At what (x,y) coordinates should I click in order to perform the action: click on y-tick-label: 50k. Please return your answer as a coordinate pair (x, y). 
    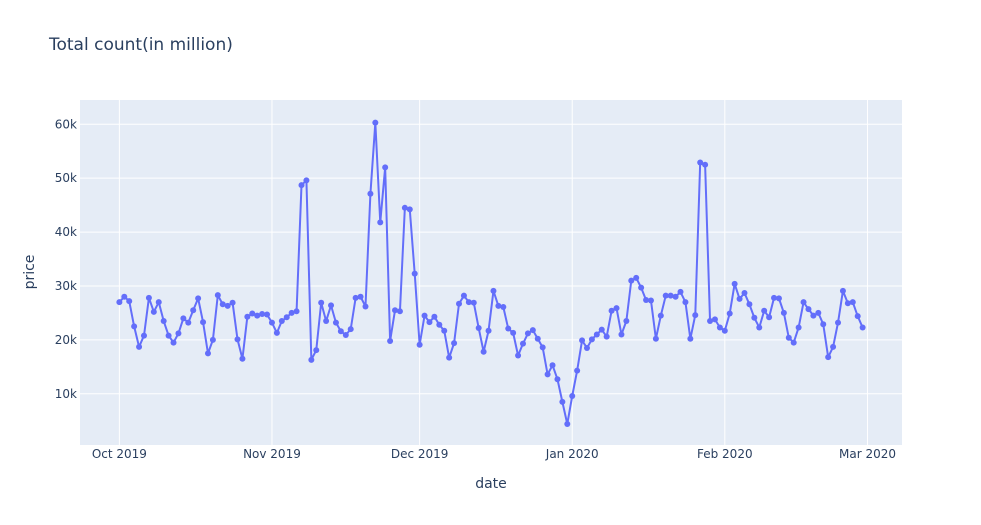
    Looking at the image, I should click on (66, 178).